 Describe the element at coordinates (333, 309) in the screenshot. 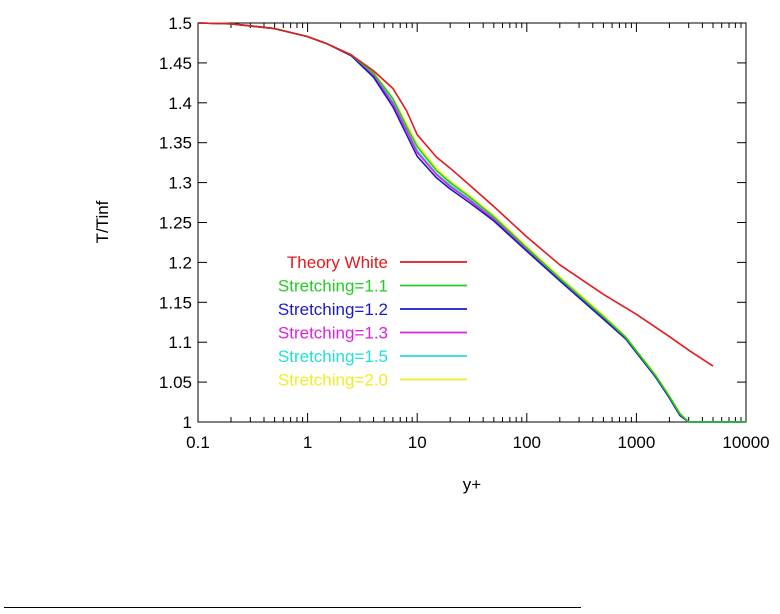

I see `legend-label: Stretching=1.2` at that location.